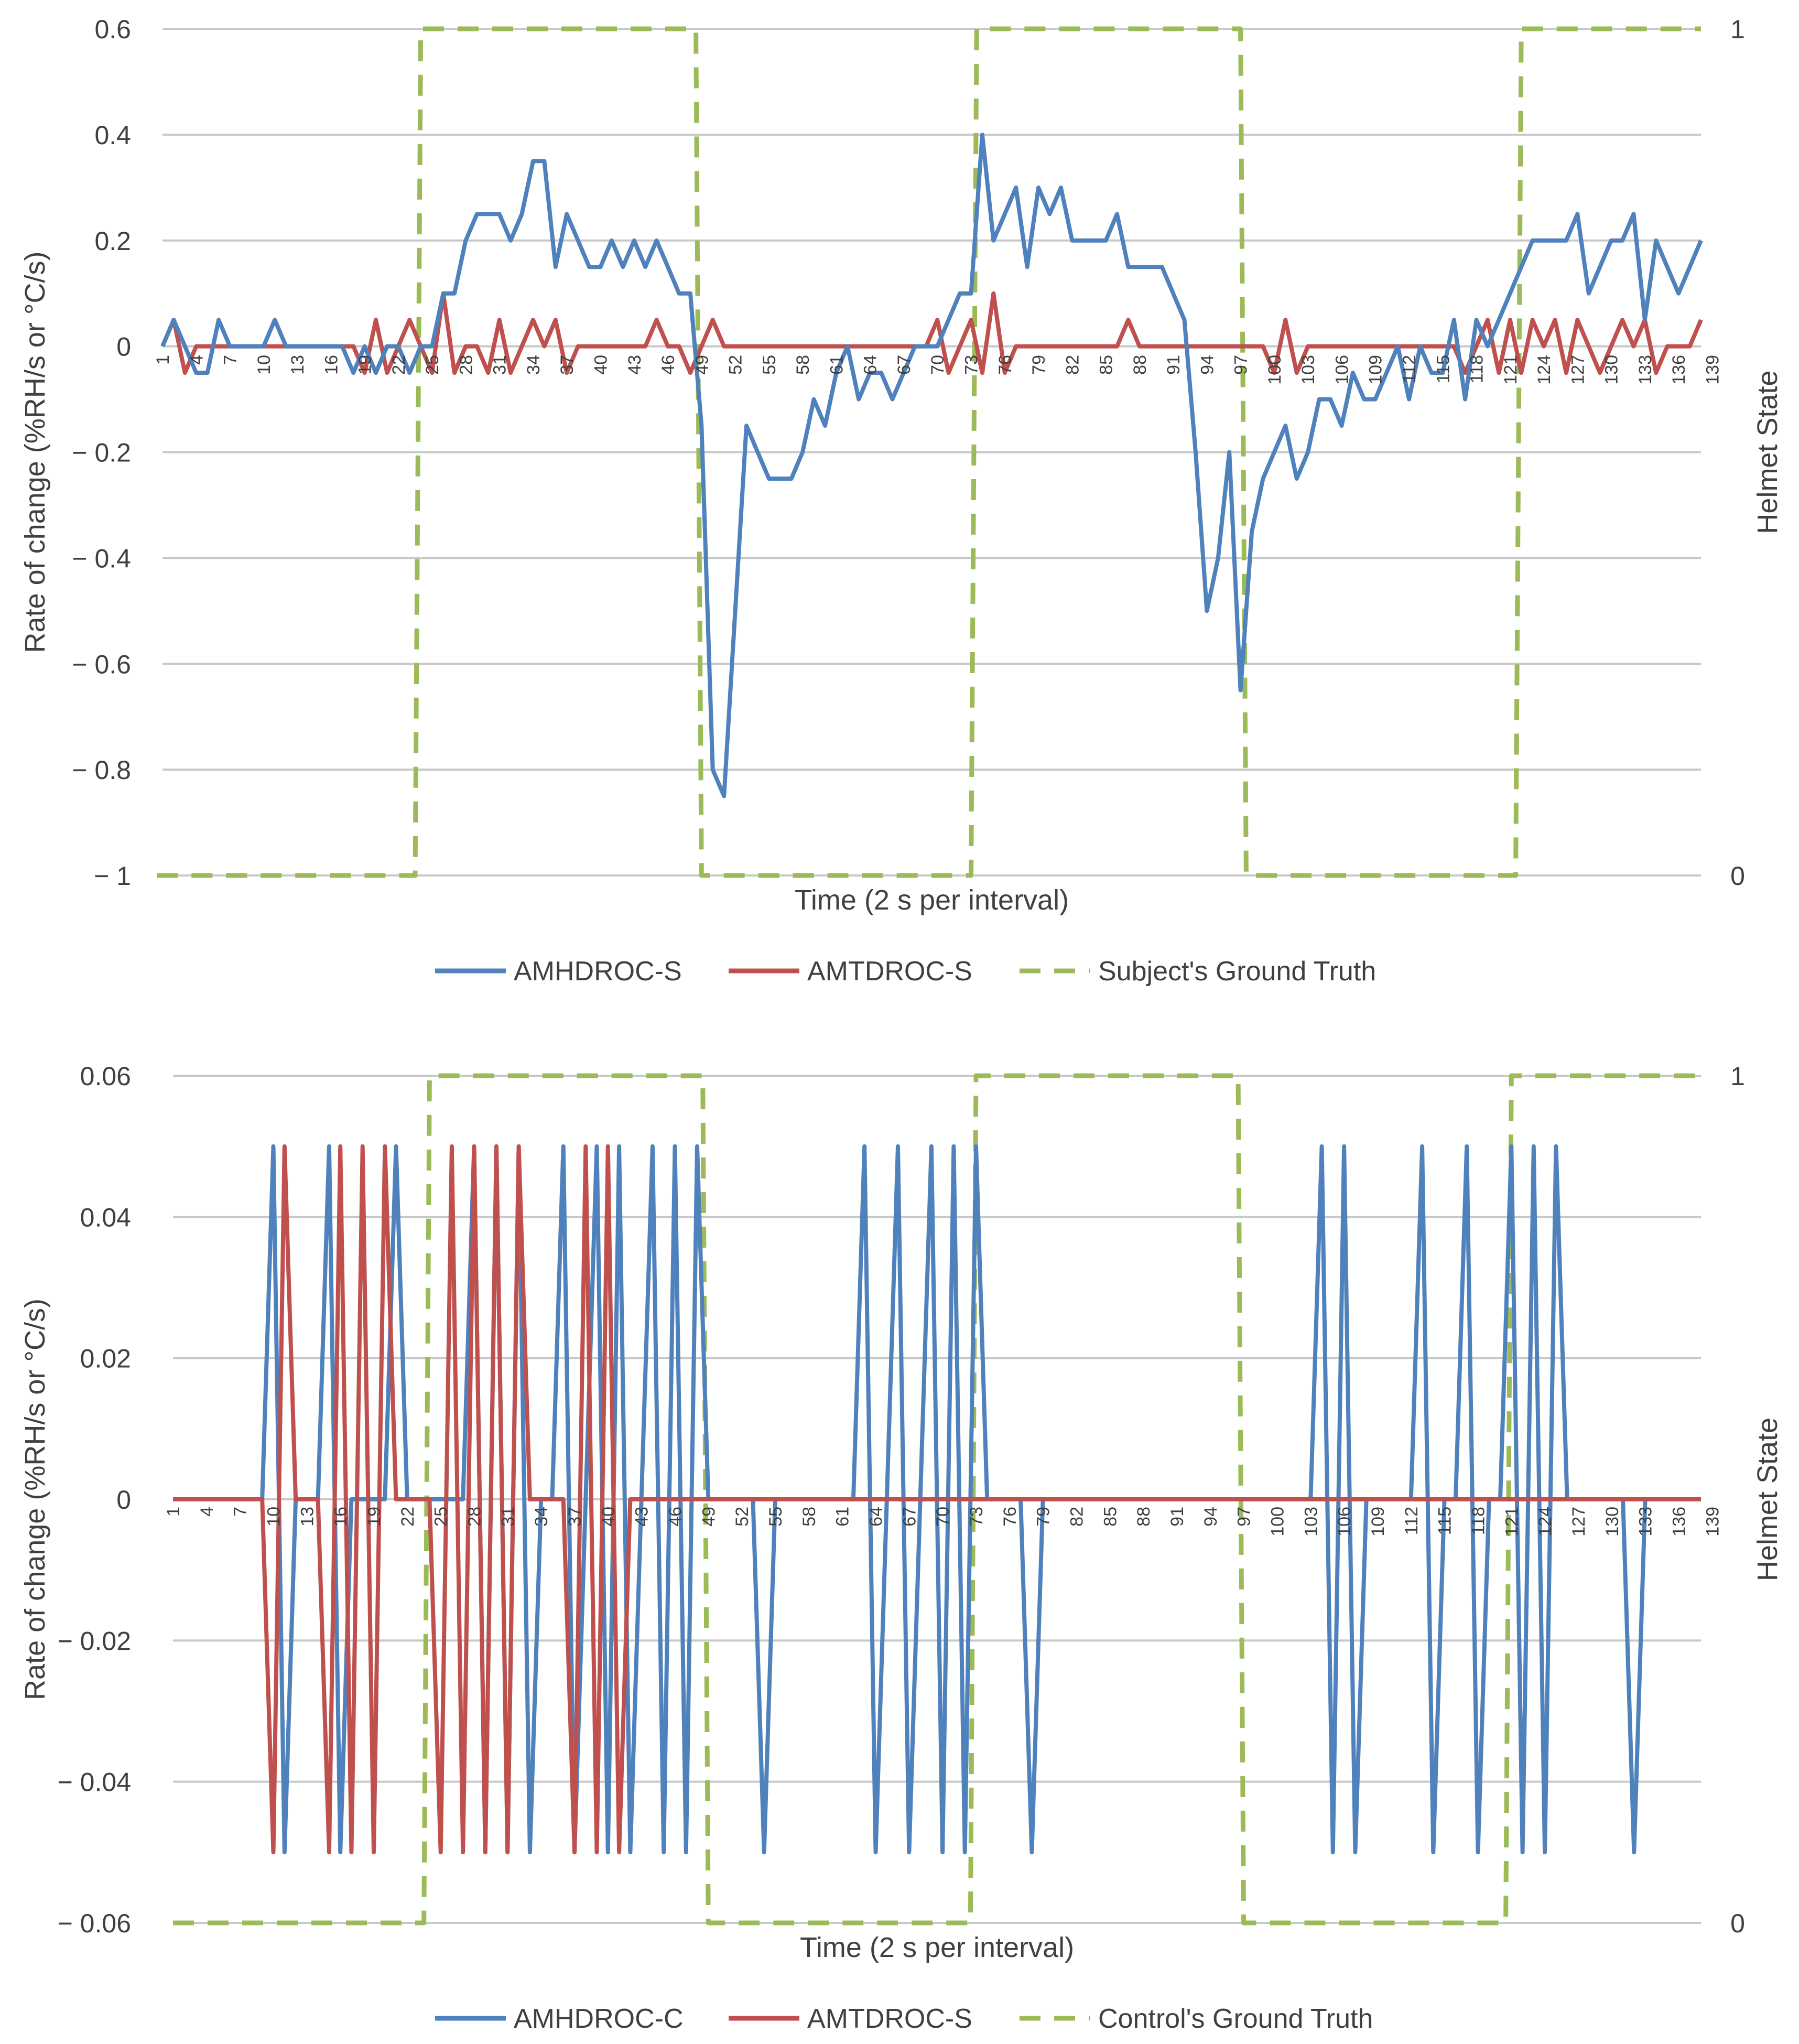  I want to click on y-tick-label: − 0.4, so click(102, 558).